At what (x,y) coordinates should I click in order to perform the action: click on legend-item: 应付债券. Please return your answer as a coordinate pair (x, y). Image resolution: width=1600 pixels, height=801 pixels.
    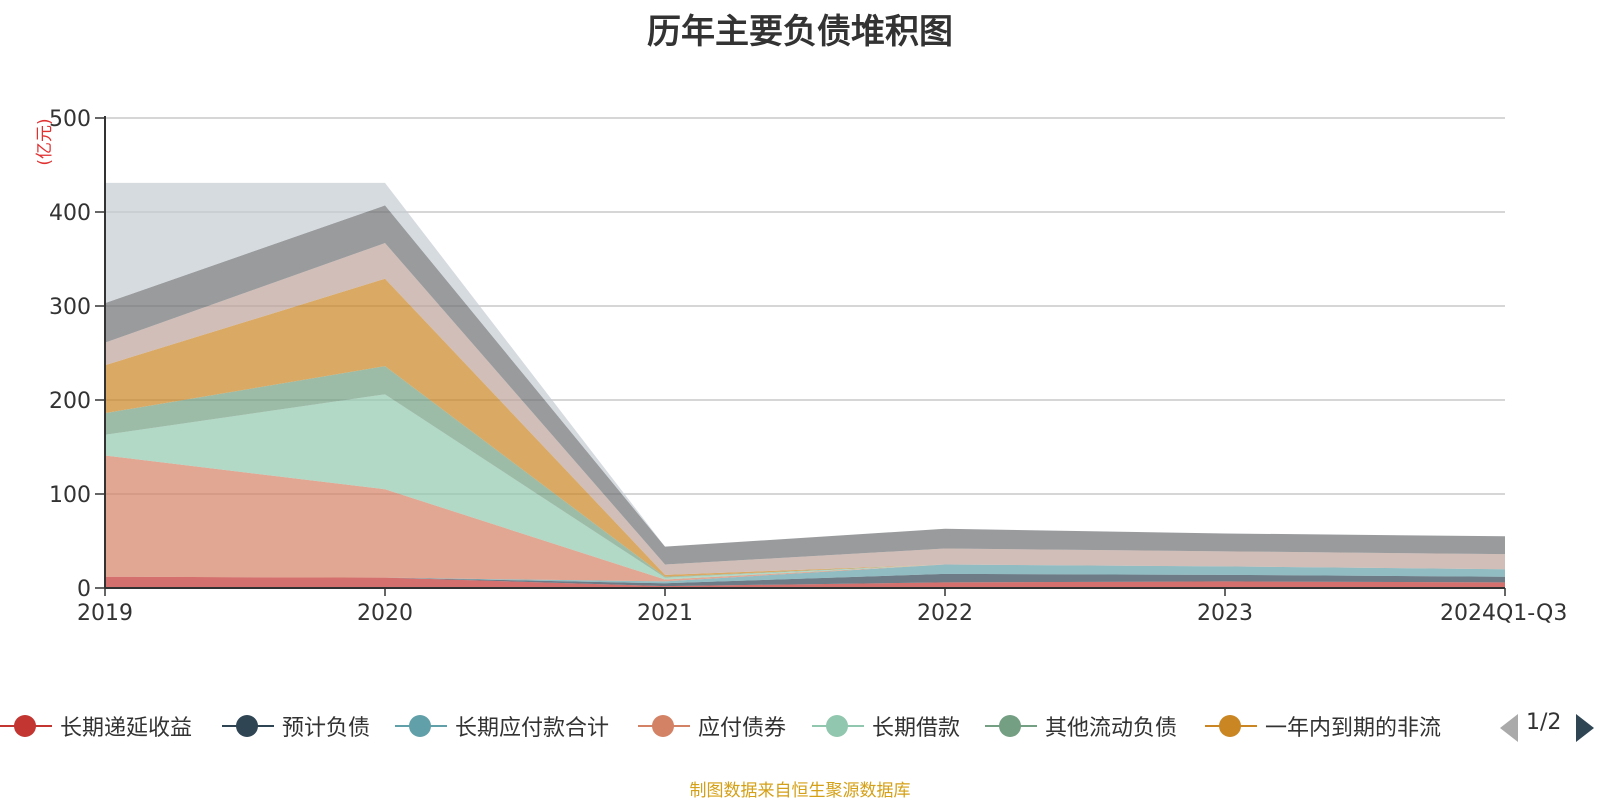
    Looking at the image, I should click on (712, 726).